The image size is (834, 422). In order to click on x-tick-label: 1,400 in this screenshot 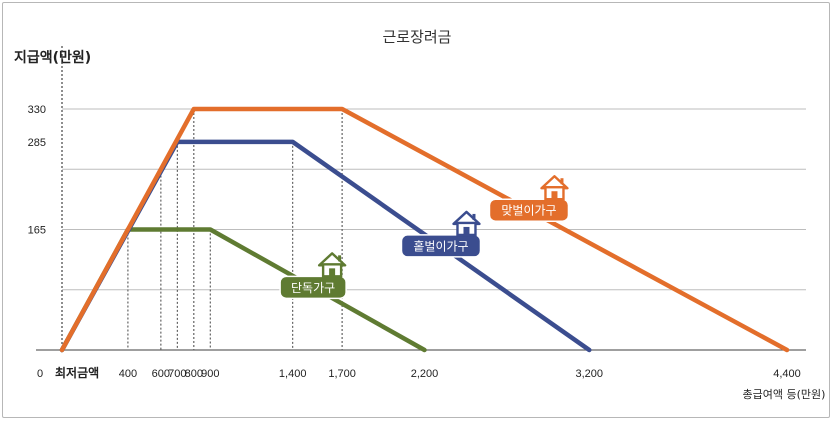, I will do `click(293, 374)`.